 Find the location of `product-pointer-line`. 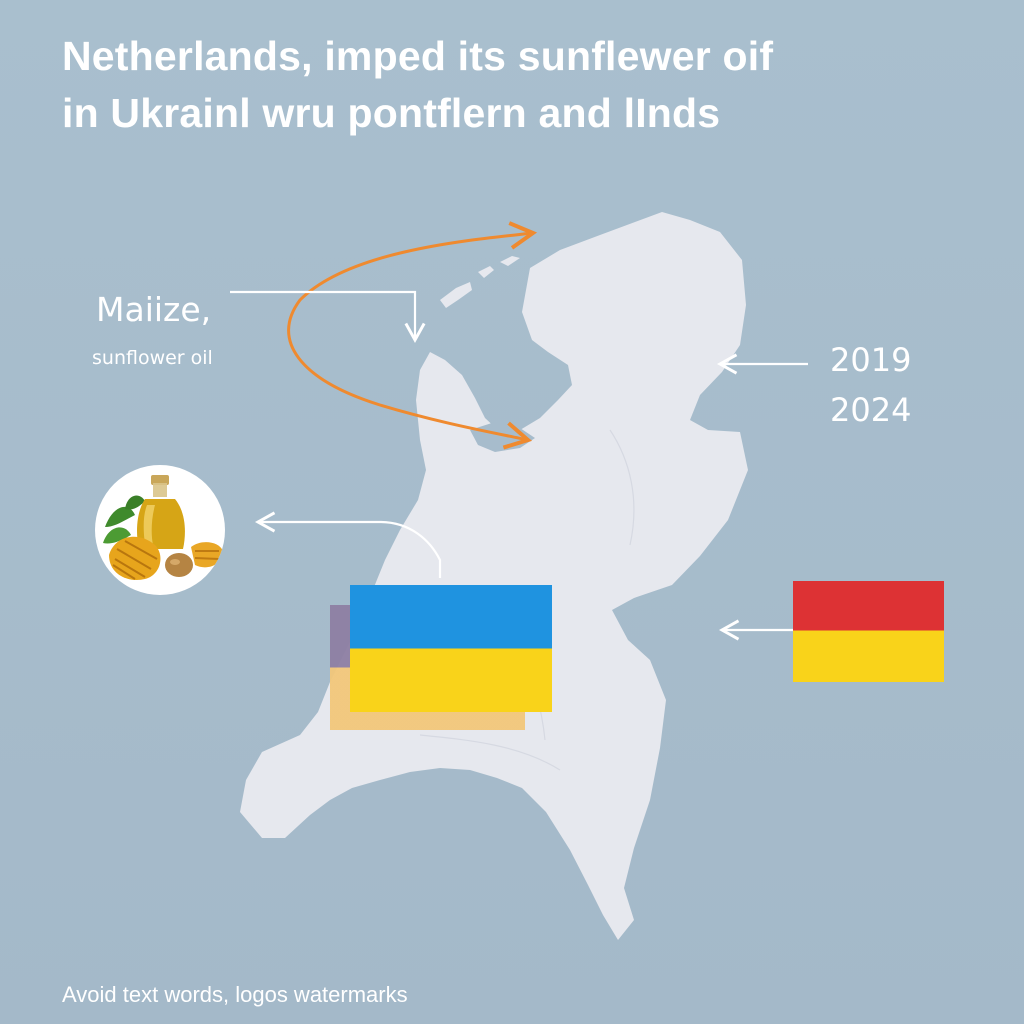

product-pointer-line is located at coordinates (348, 544).